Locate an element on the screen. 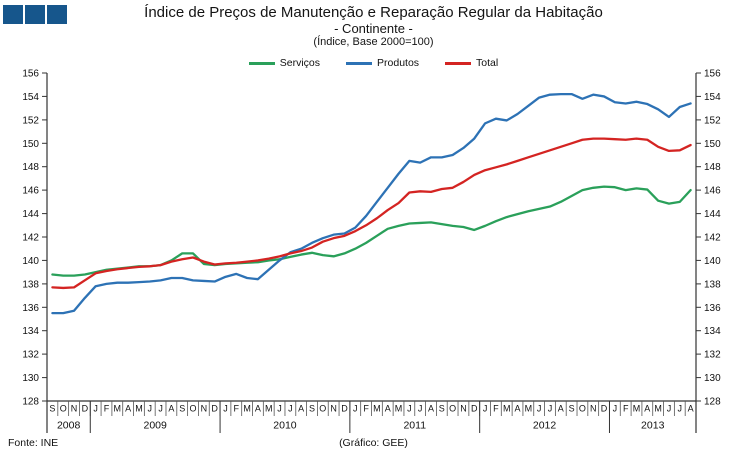 The image size is (747, 459). legend-item-produtos: Produtos is located at coordinates (382, 63).